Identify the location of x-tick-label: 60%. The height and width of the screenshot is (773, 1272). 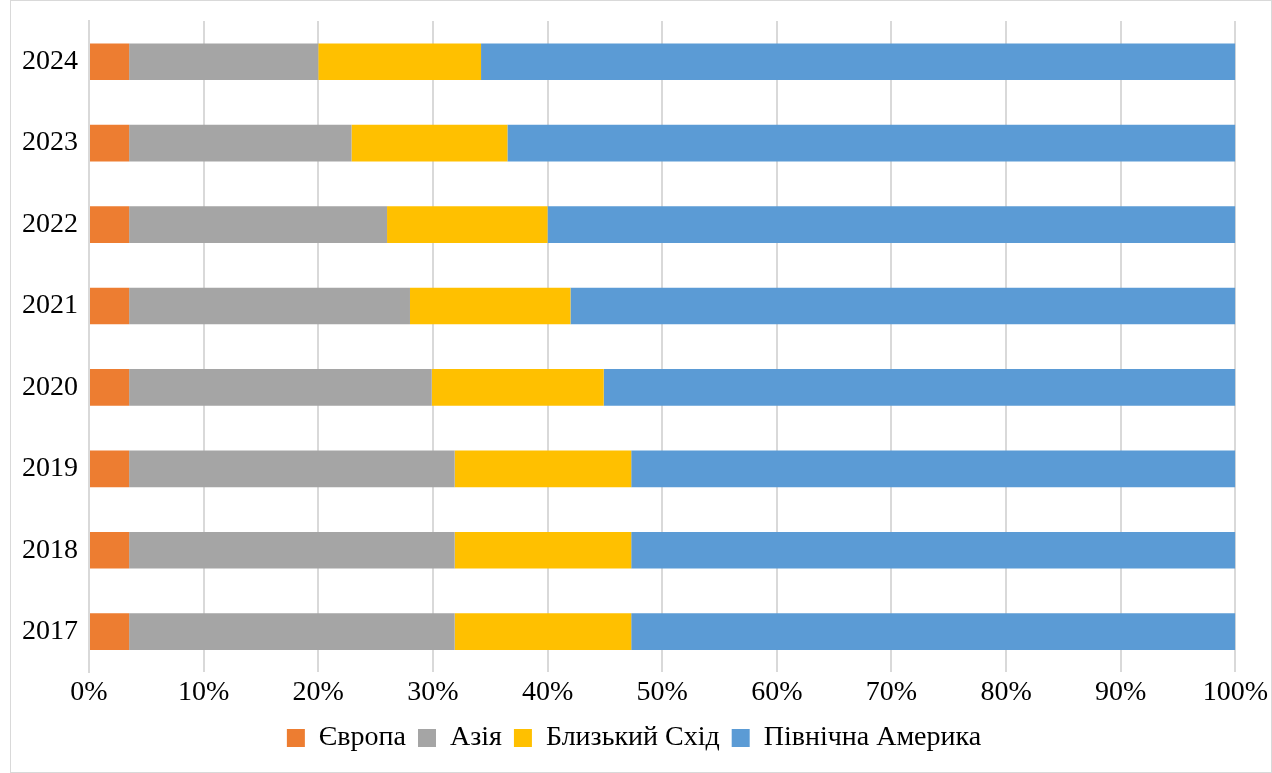
(777, 690).